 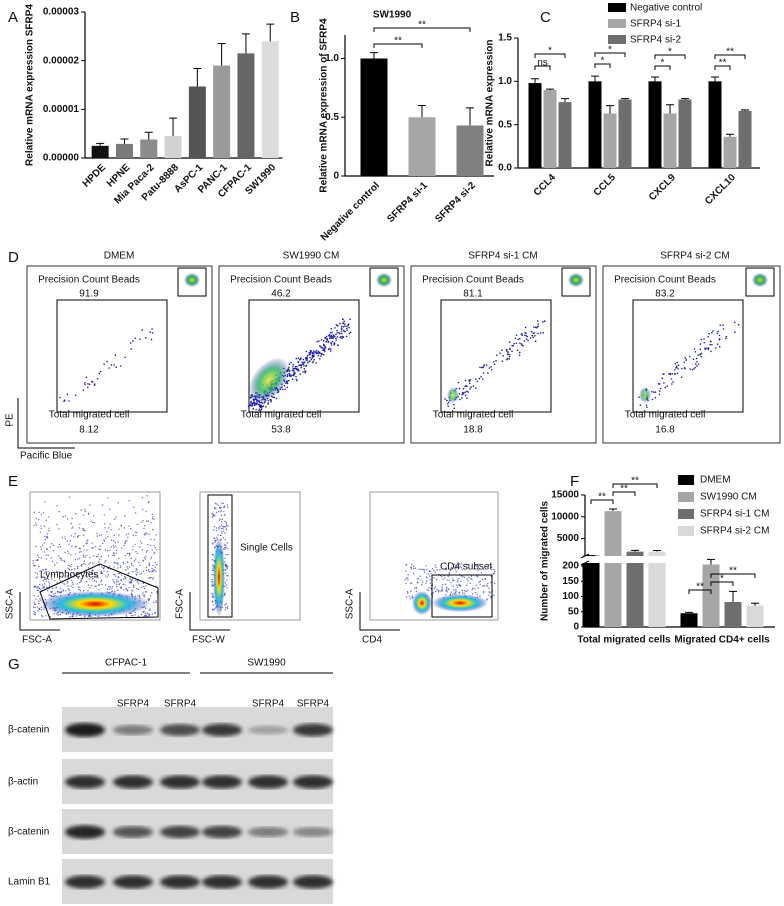 What do you see at coordinates (505, 38) in the screenshot?
I see `y-tick-label: 1.5` at bounding box center [505, 38].